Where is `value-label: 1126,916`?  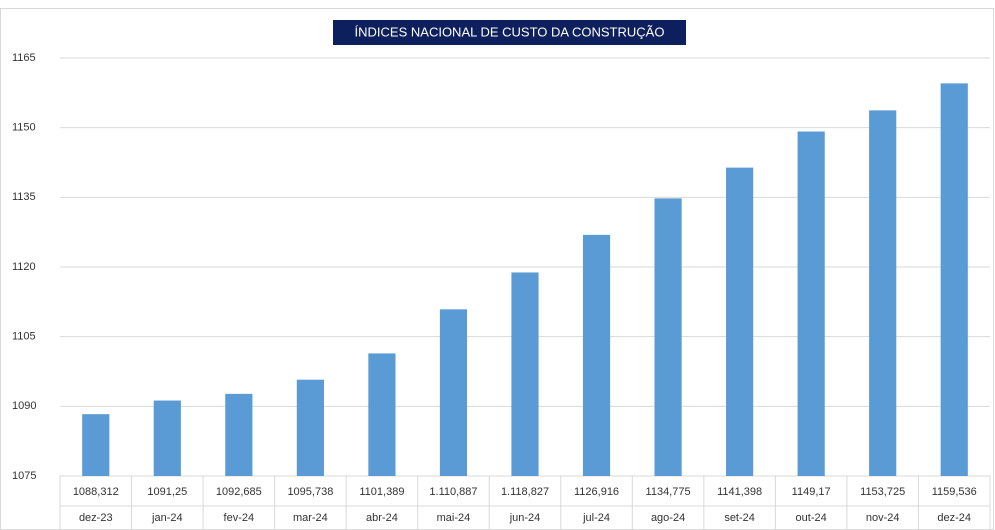
value-label: 1126,916 is located at coordinates (596, 492).